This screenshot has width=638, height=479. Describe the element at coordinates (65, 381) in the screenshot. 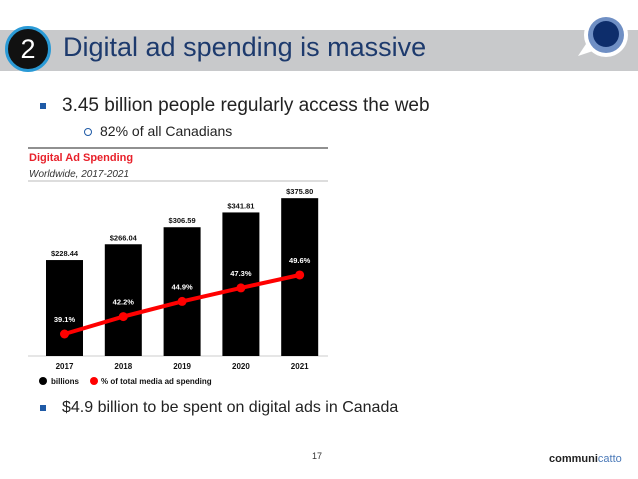

I see `legend-label-billions: billions` at that location.